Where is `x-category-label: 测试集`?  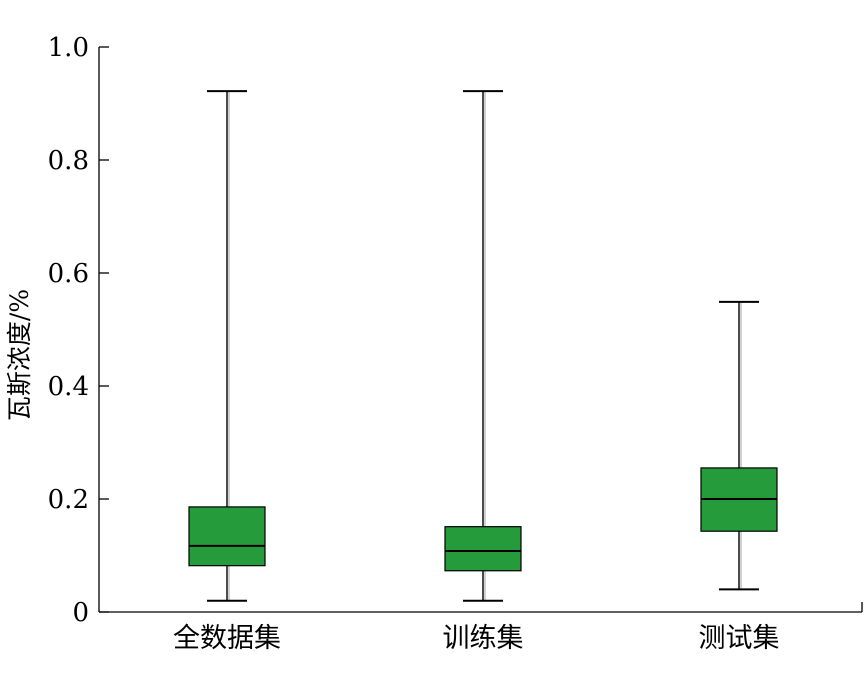
x-category-label: 测试集 is located at coordinates (739, 638).